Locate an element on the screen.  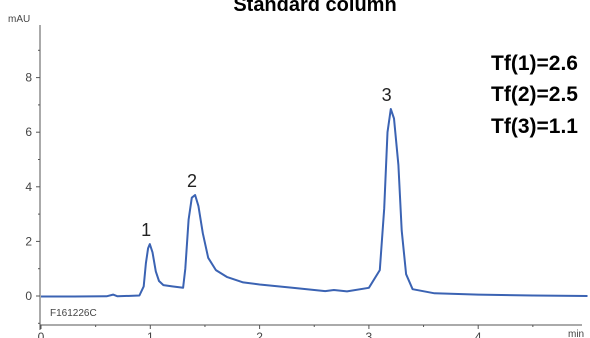
y-tick-label: 2 is located at coordinates (28, 241).